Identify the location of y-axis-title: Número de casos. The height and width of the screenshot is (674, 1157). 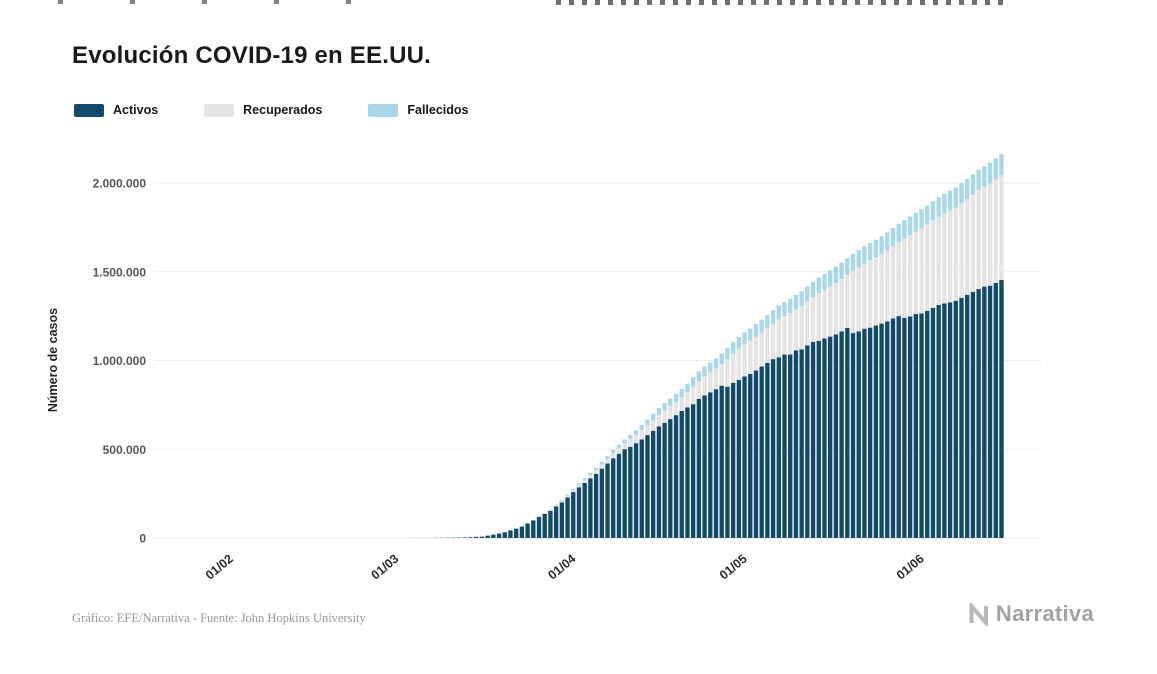
(53, 360).